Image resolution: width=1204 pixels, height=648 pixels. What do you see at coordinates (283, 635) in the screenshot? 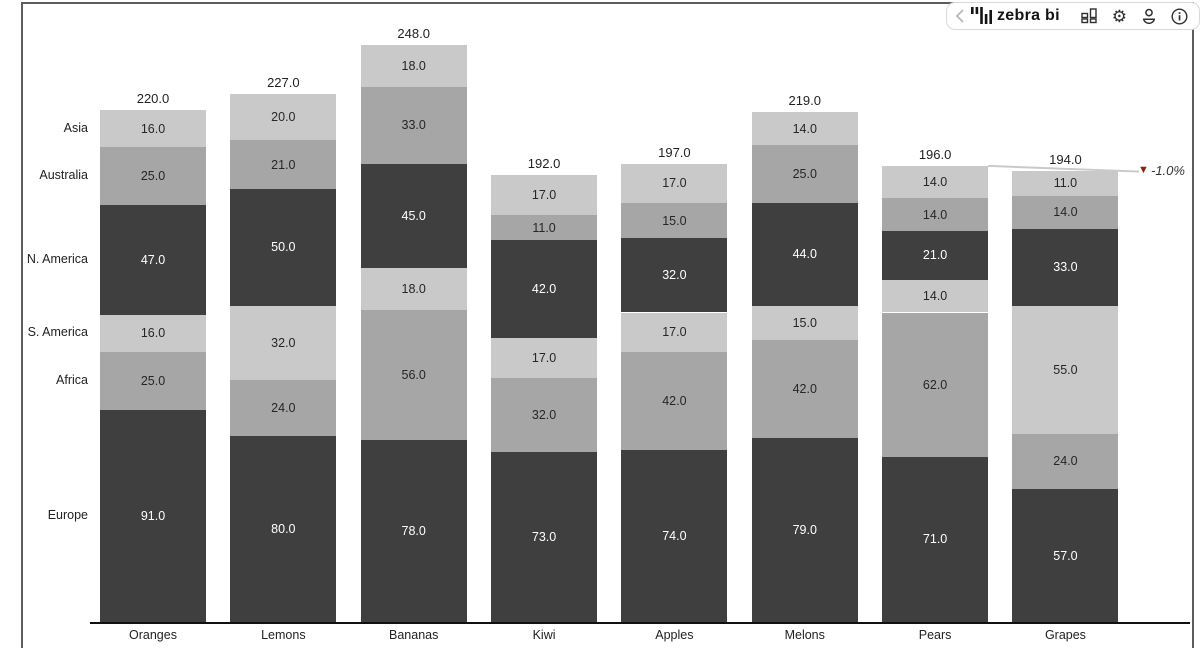
I see `category-axis-label-lemons: Lemons` at bounding box center [283, 635].